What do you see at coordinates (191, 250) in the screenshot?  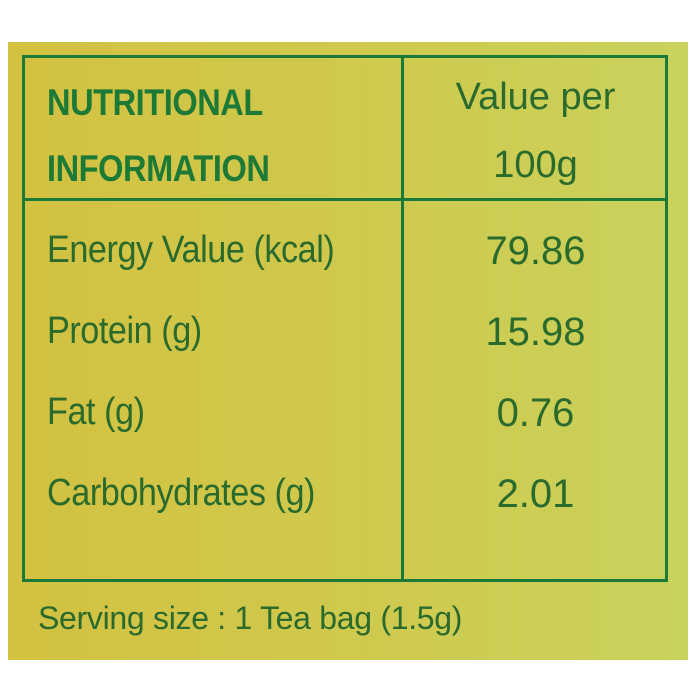 I see `row-label: Energy Value (kcal)` at bounding box center [191, 250].